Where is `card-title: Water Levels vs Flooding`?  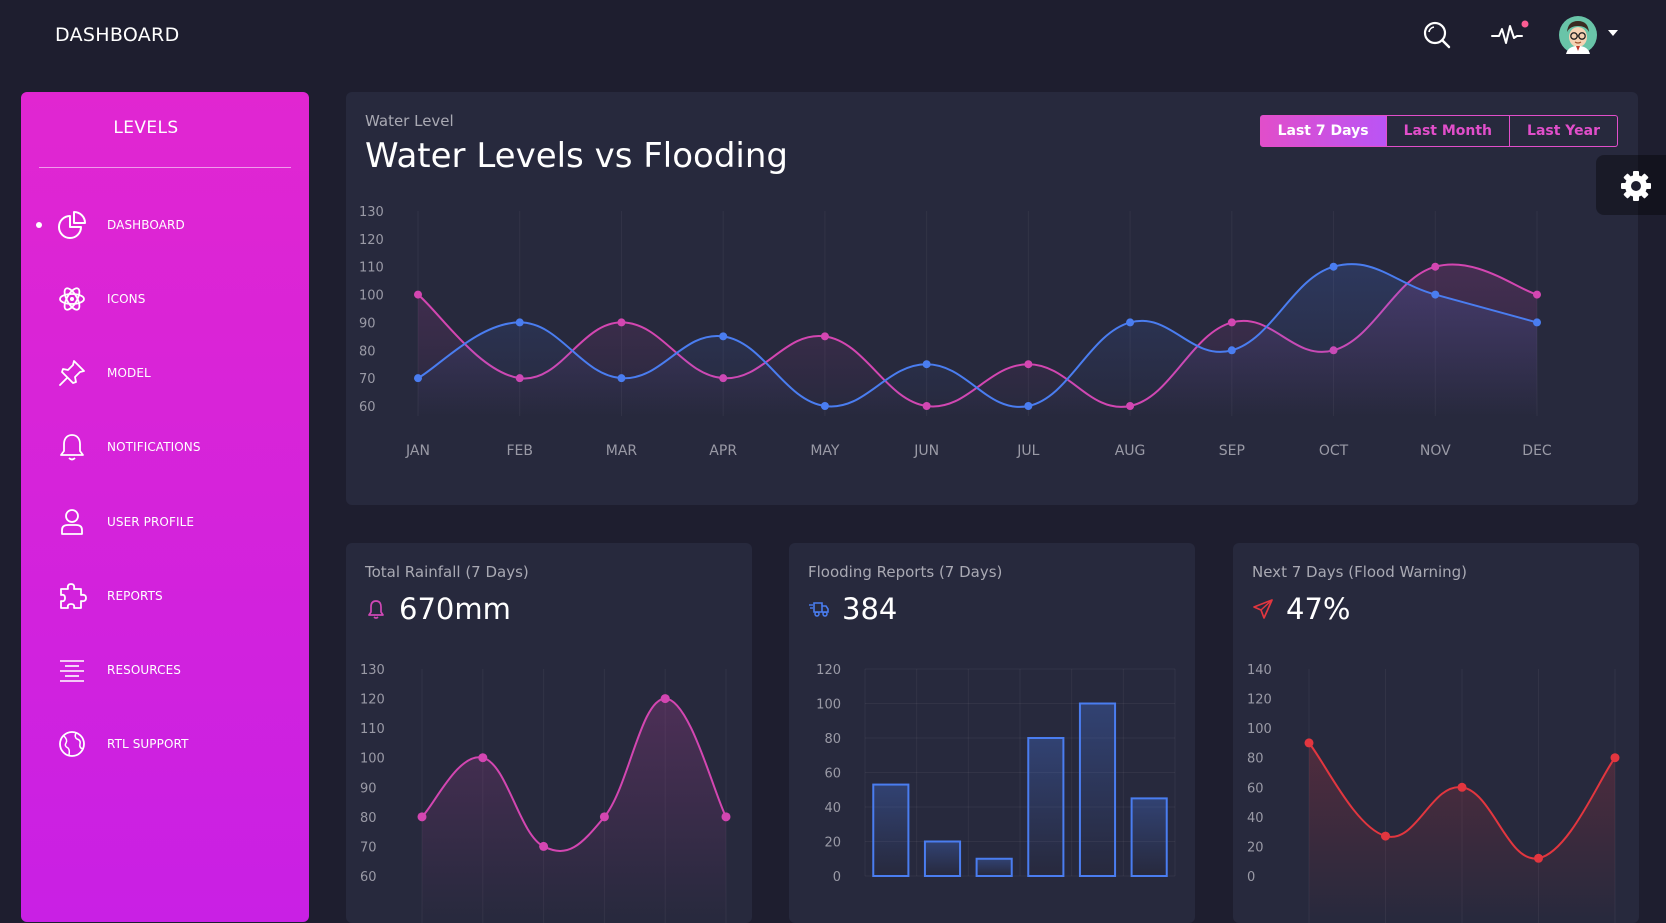 card-title: Water Levels vs Flooding is located at coordinates (576, 156).